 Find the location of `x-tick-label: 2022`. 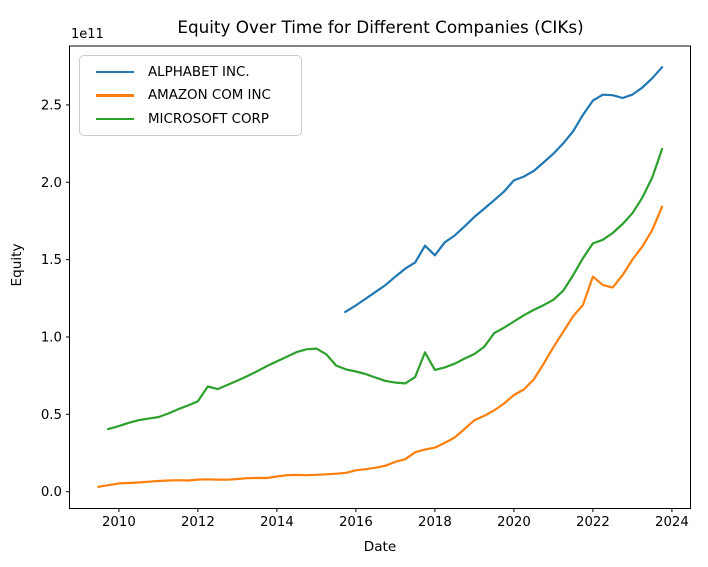

x-tick-label: 2022 is located at coordinates (593, 522).